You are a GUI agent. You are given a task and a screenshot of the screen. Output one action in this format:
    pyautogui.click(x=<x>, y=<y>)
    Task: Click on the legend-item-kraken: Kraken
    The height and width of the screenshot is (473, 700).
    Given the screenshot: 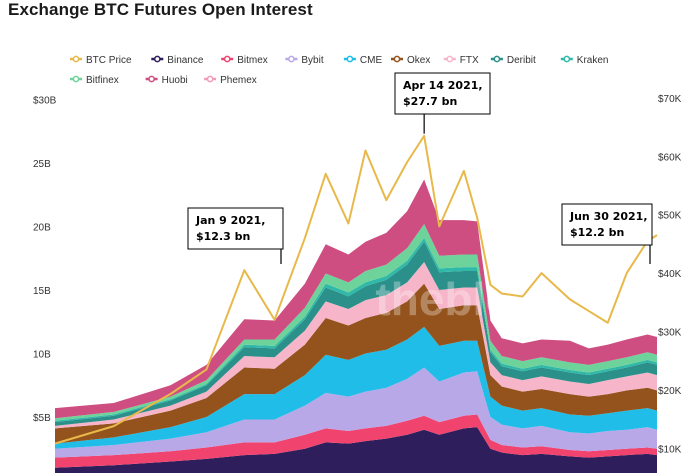 What is the action you would take?
    pyautogui.click(x=584, y=60)
    